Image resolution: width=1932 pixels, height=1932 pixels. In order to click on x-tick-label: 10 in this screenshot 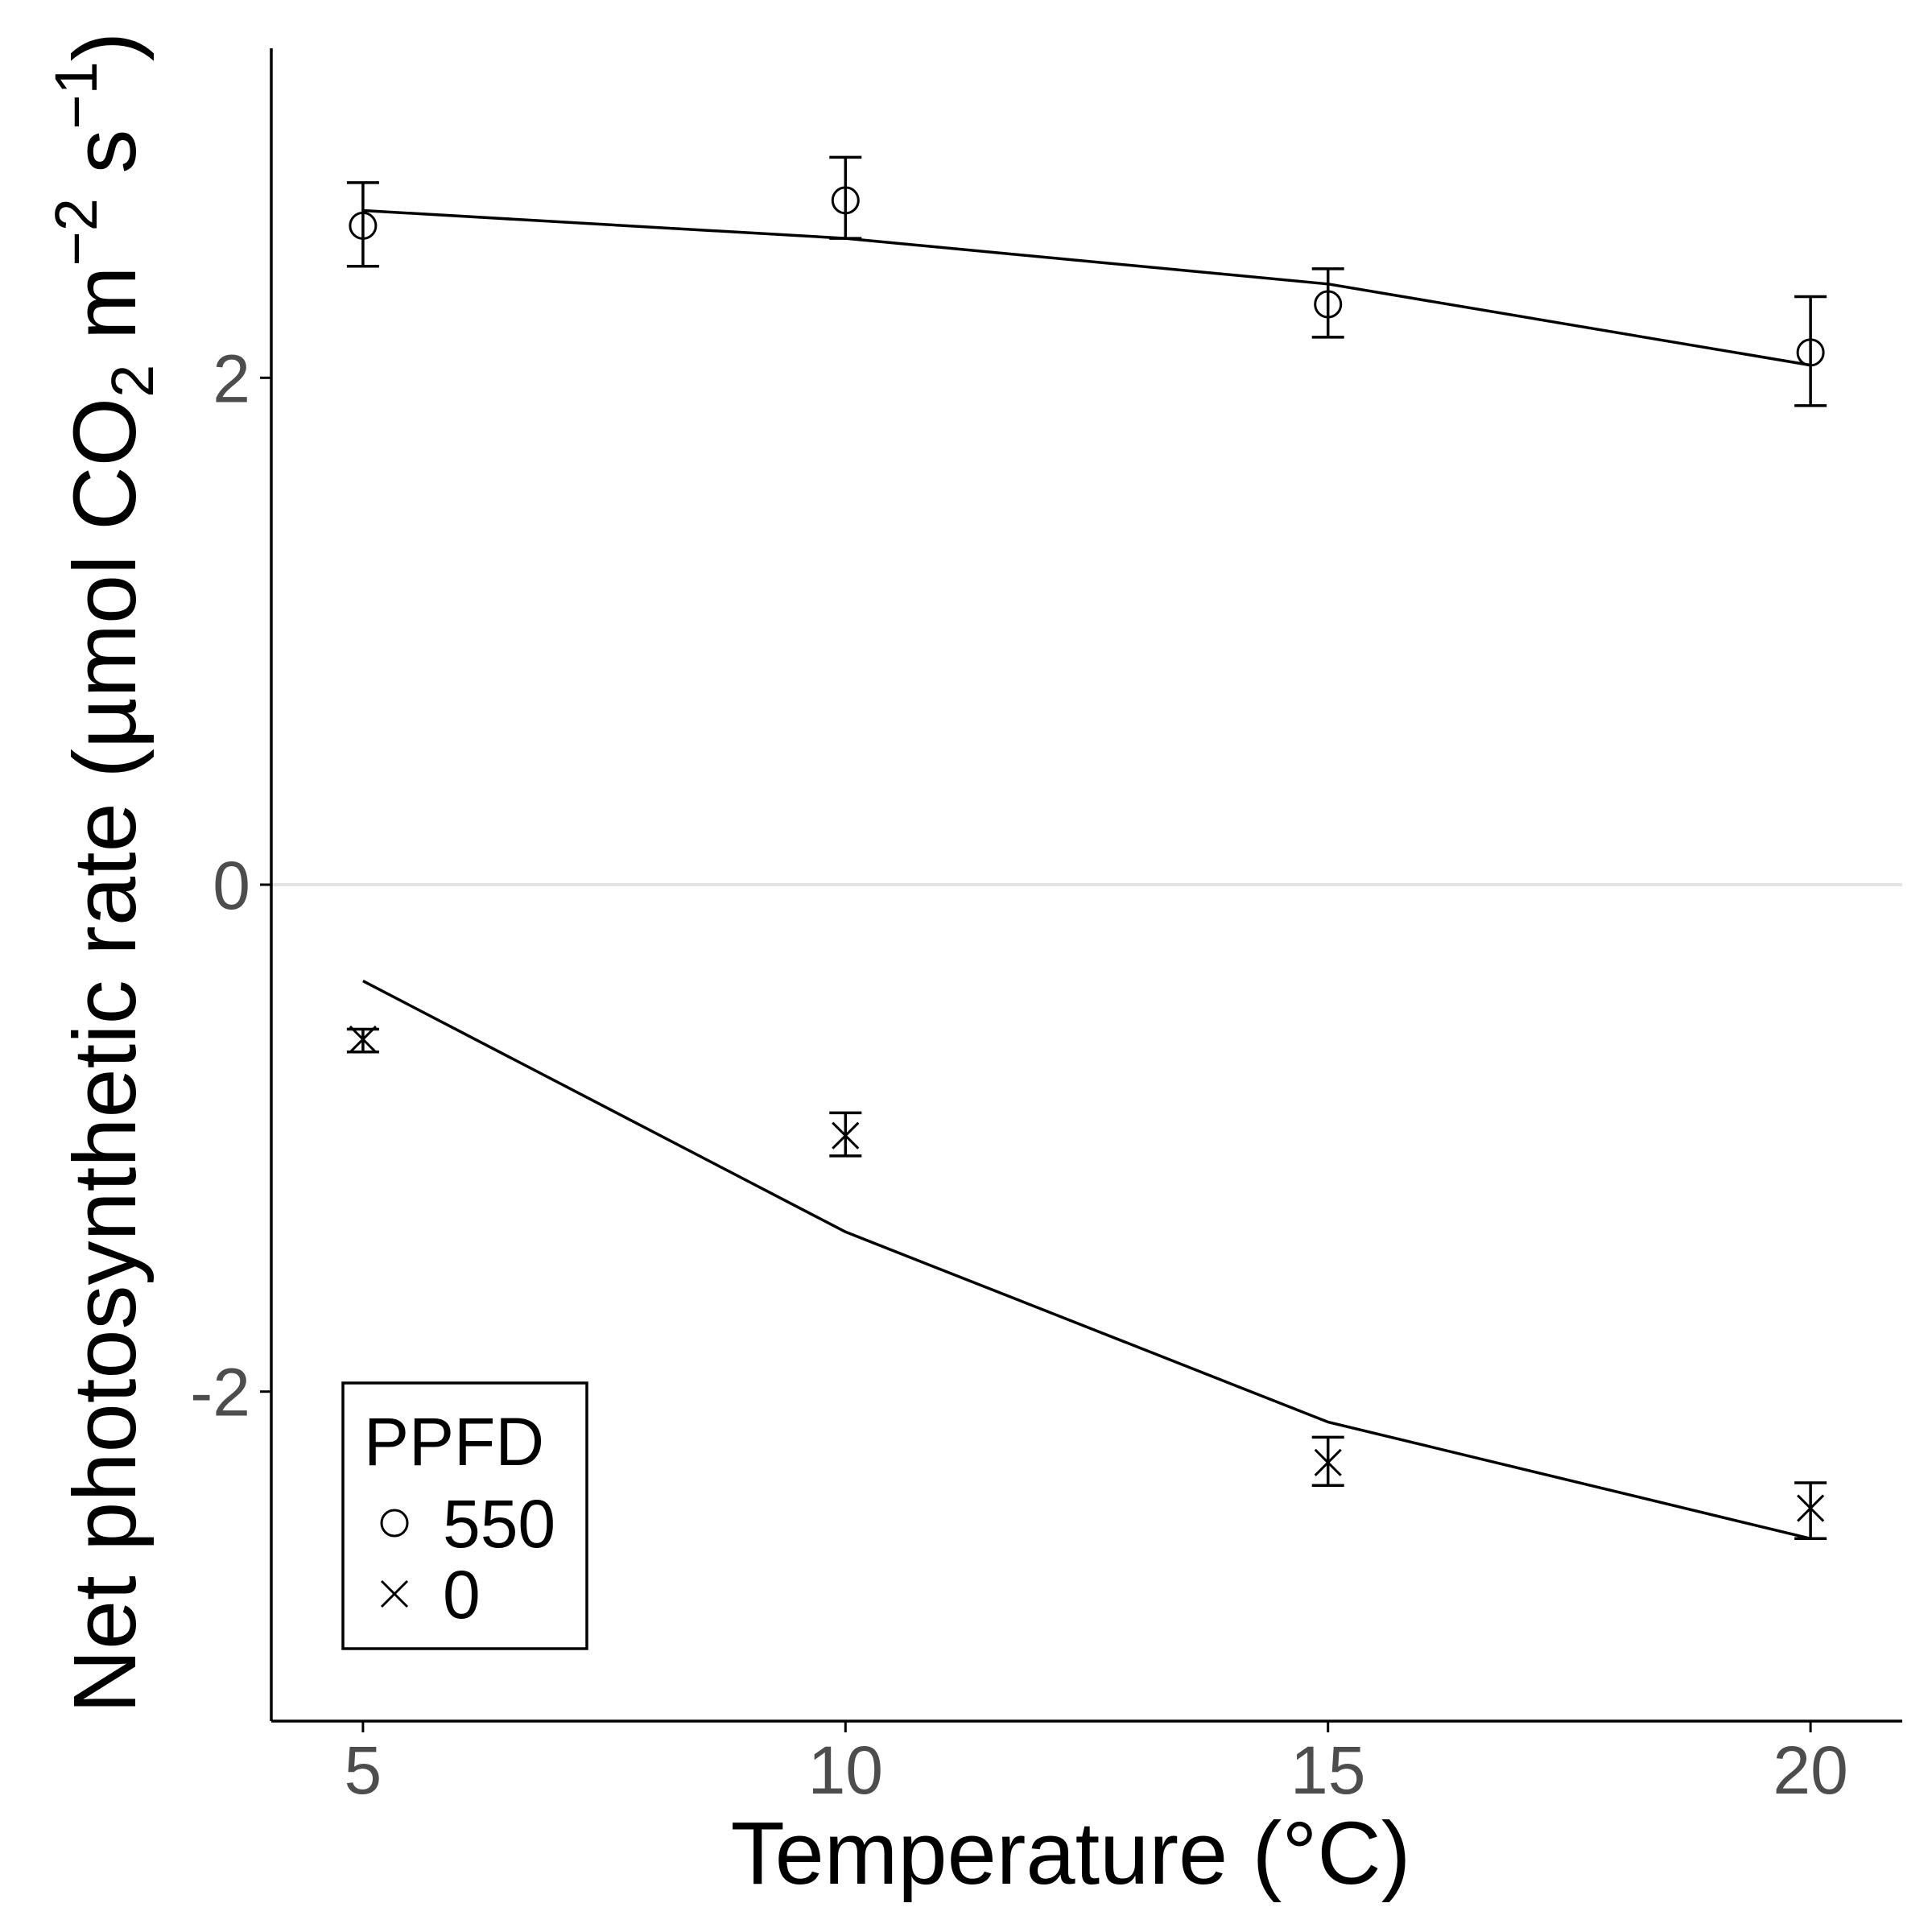, I will do `click(845, 1770)`.